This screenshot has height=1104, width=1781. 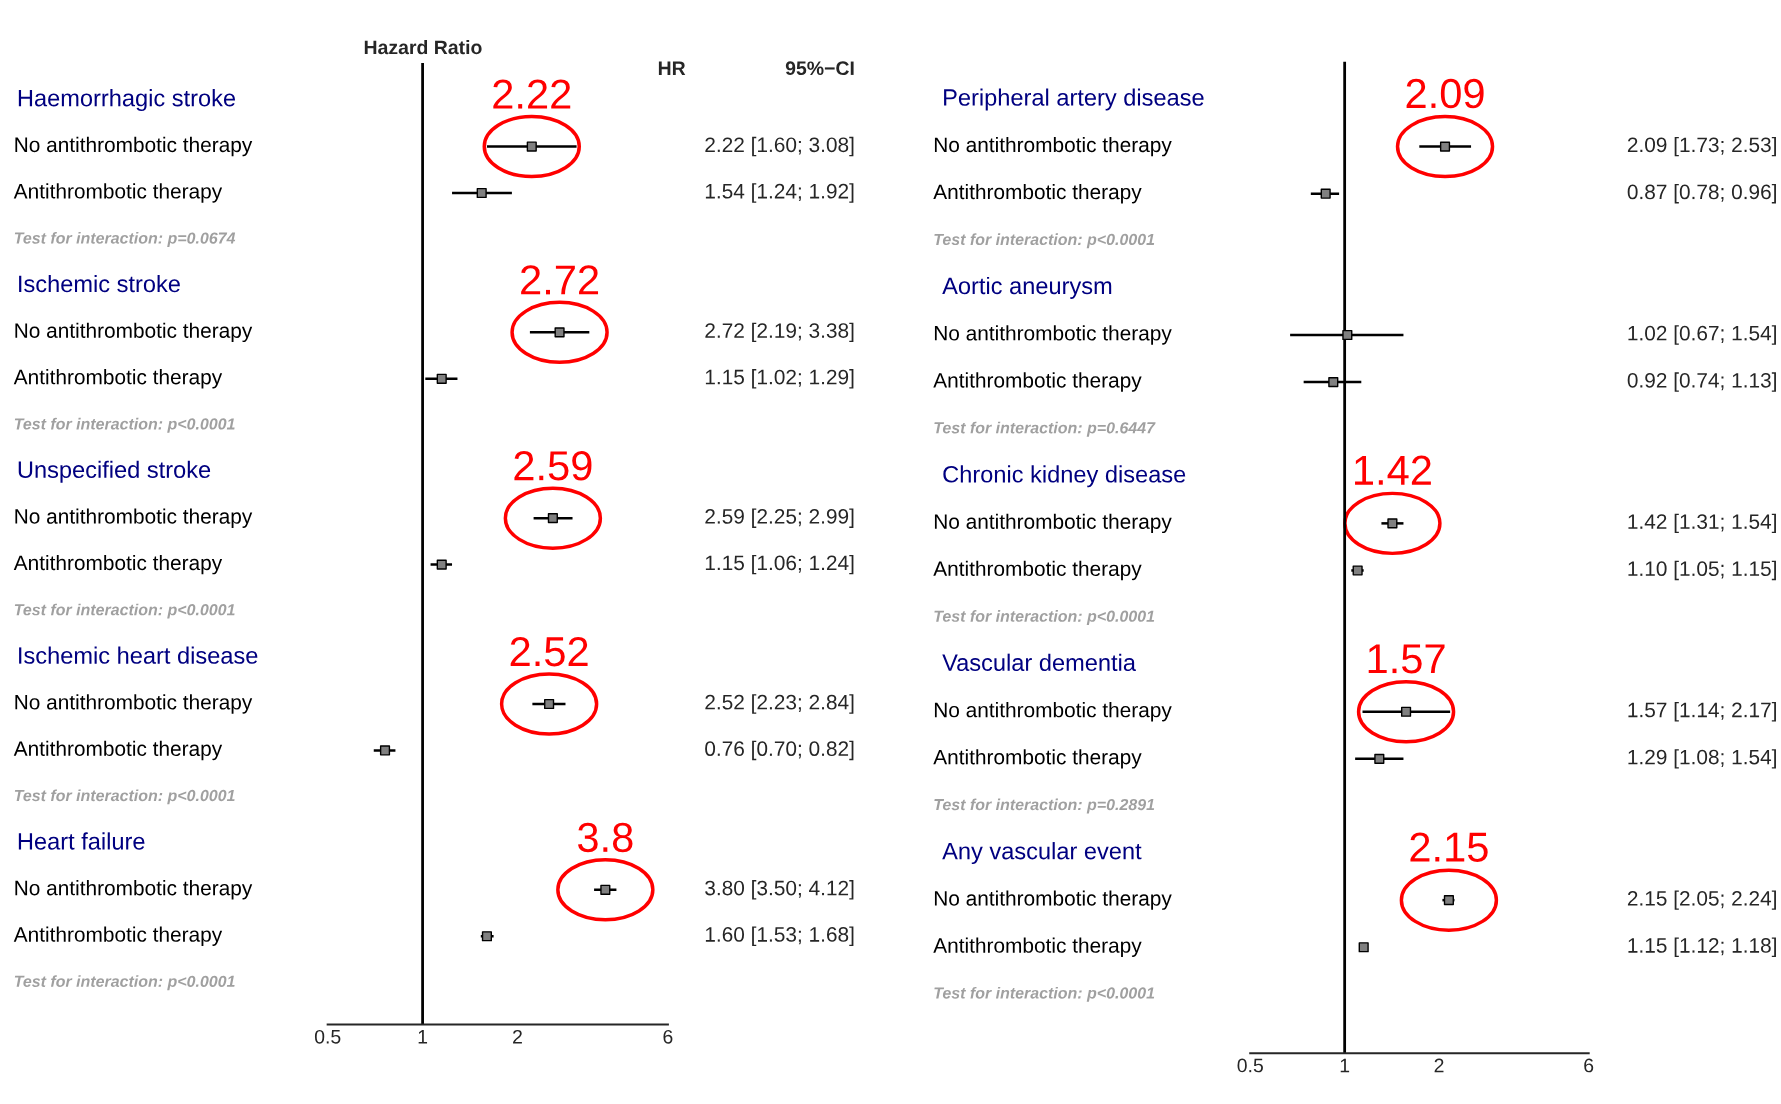 I want to click on data-label: 2.22 [1.60; 3.08], so click(x=779, y=146).